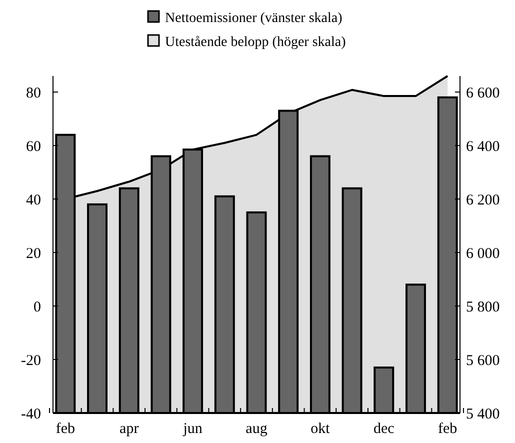 Image resolution: width=515 pixels, height=443 pixels. What do you see at coordinates (192, 429) in the screenshot?
I see `x-tick-label: jun` at bounding box center [192, 429].